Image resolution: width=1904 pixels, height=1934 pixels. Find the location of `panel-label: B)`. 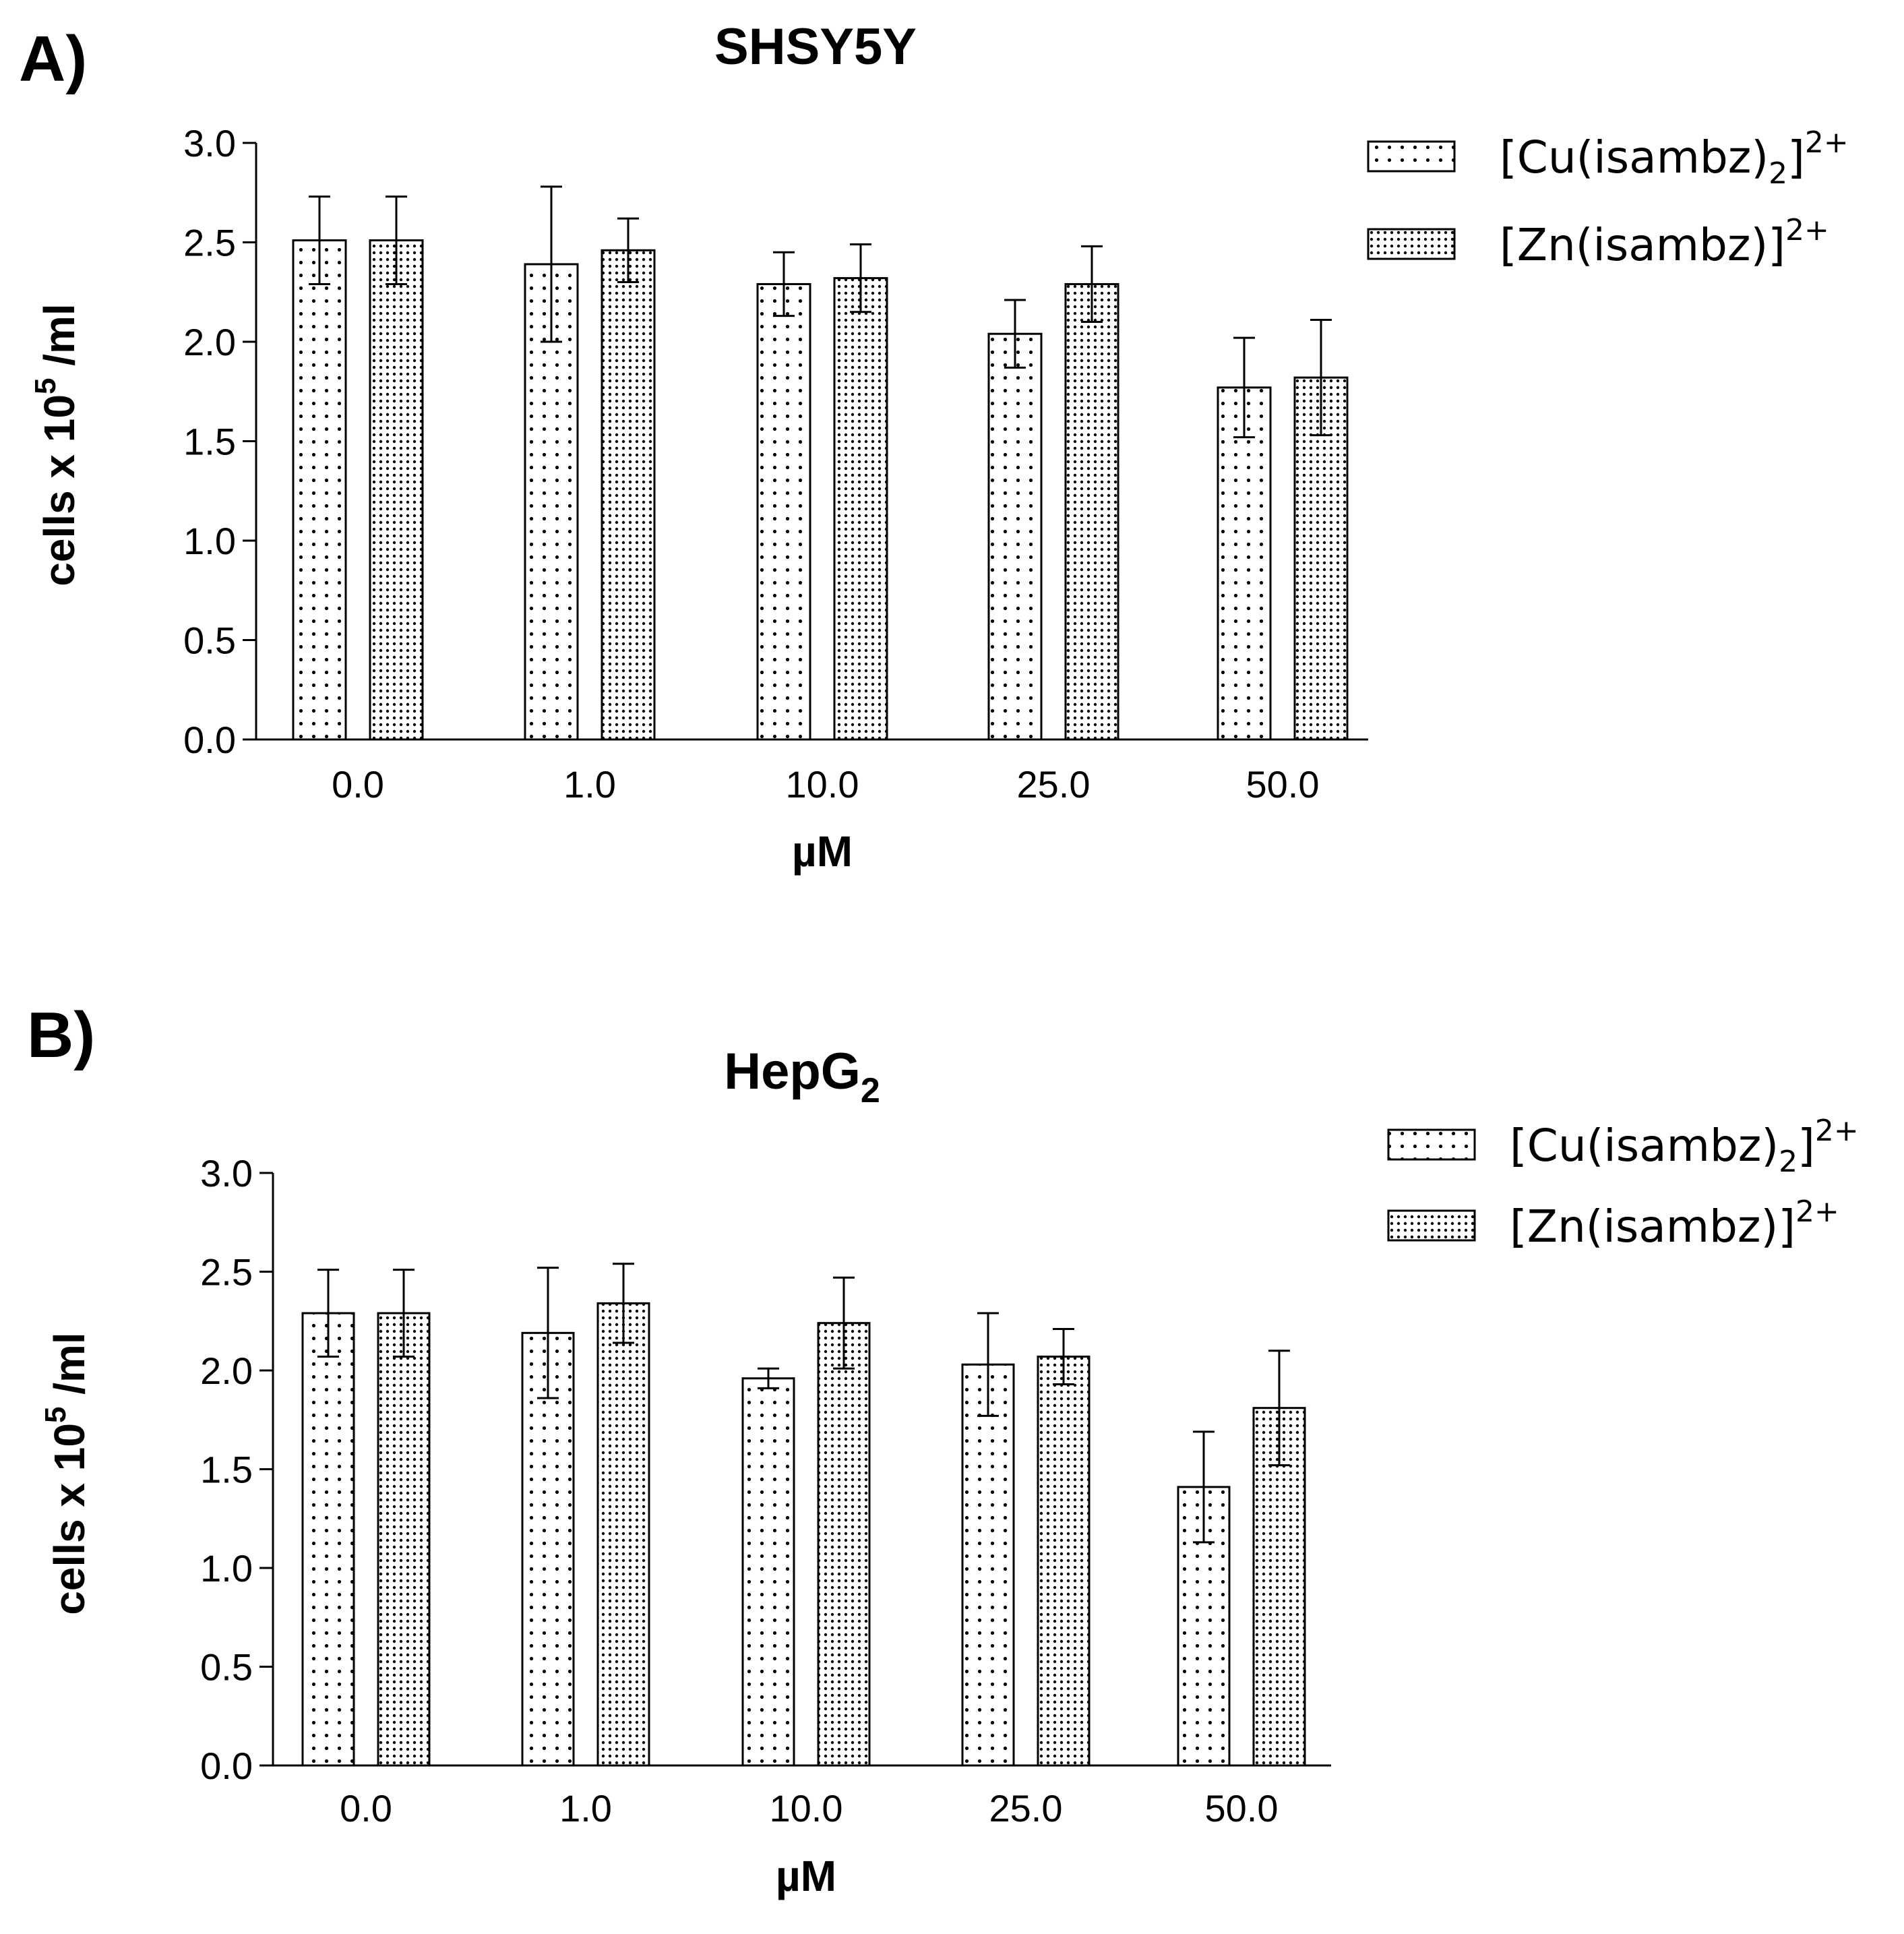

panel-label: B) is located at coordinates (61, 1035).